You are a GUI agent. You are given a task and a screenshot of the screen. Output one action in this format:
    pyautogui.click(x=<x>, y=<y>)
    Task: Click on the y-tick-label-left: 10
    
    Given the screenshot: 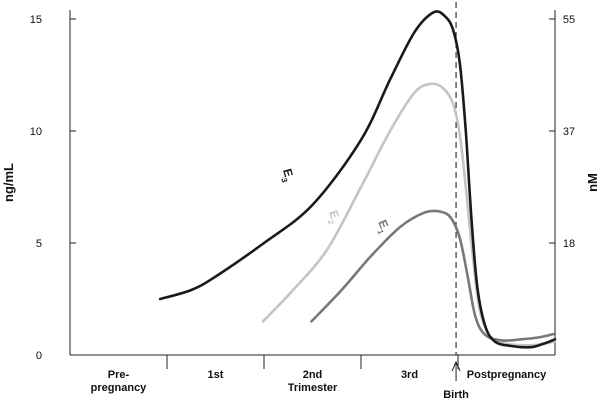 What is the action you would take?
    pyautogui.click(x=36, y=132)
    